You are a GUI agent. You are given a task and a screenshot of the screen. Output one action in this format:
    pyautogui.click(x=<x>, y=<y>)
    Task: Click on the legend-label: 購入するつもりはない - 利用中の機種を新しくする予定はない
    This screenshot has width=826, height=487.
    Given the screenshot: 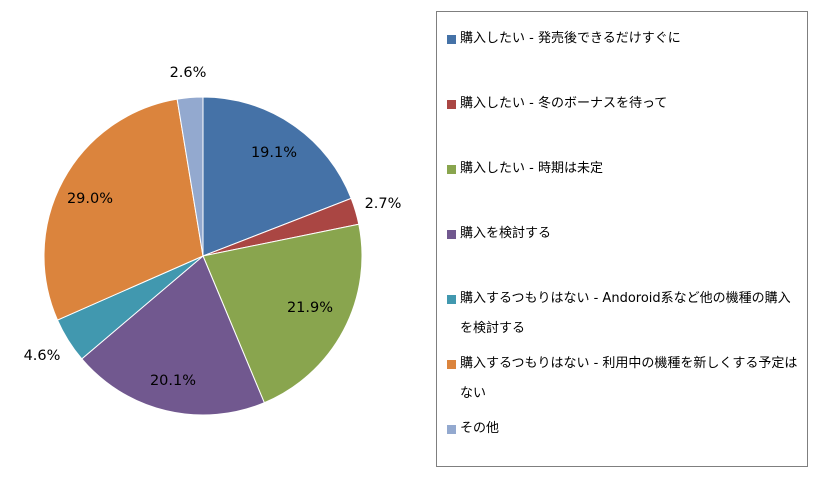 What is the action you would take?
    pyautogui.click(x=629, y=378)
    